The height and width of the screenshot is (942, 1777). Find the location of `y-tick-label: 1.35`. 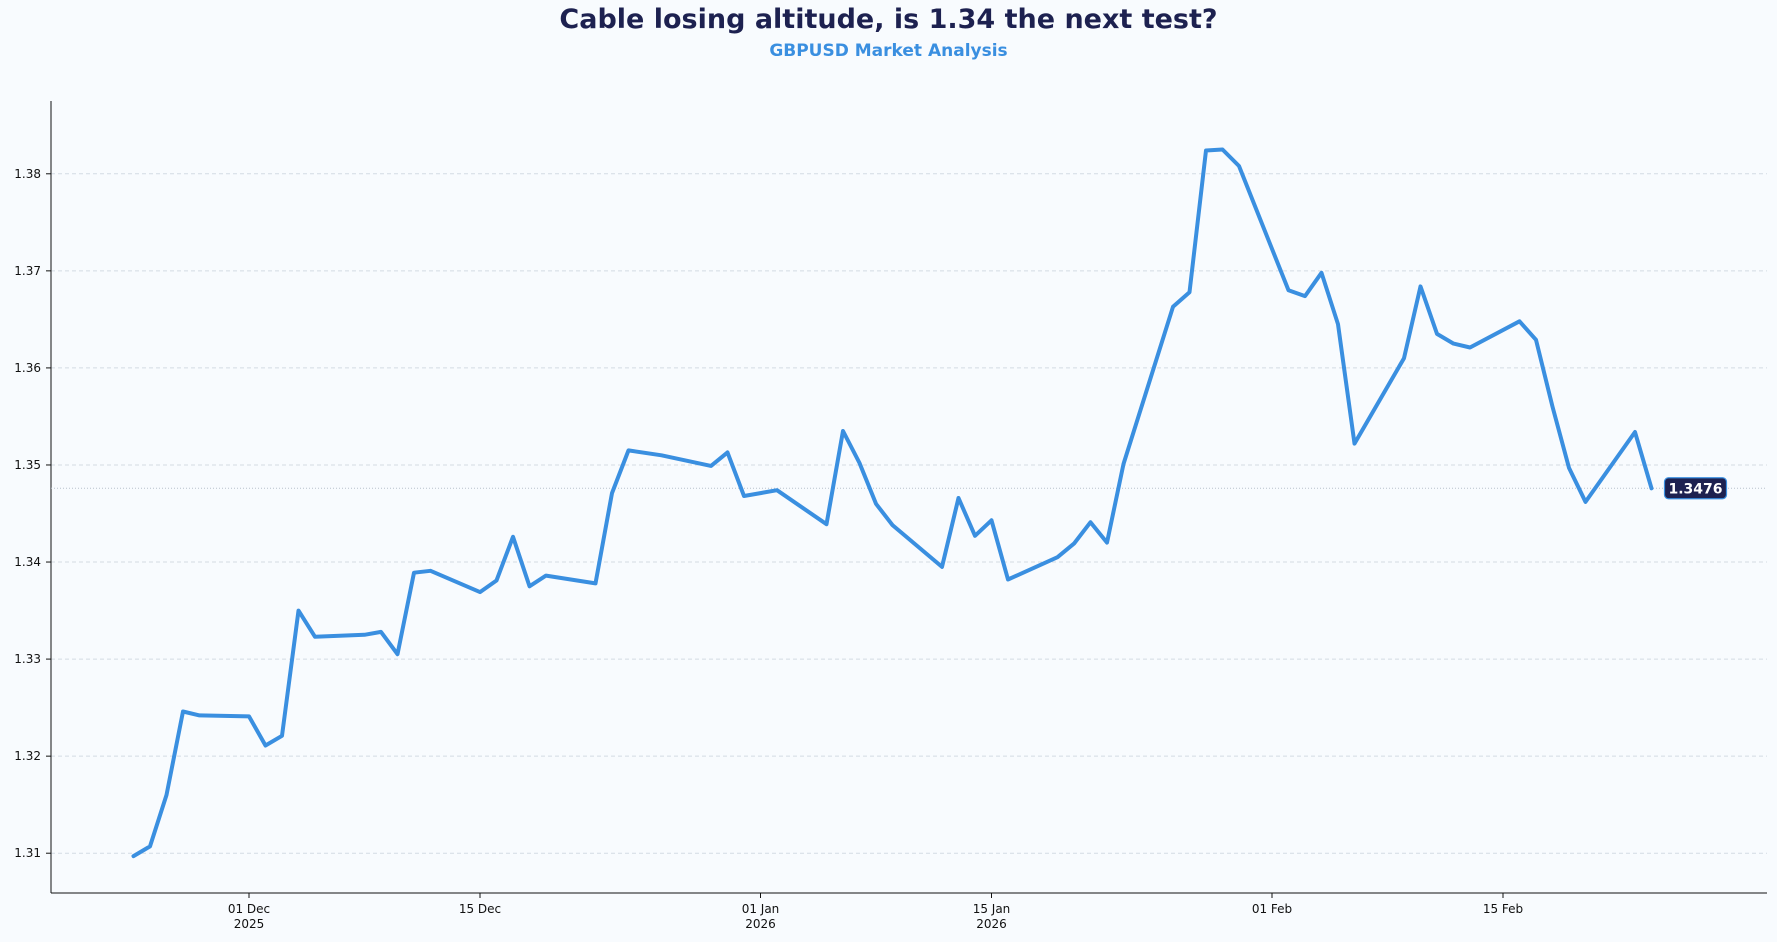

y-tick-label: 1.35 is located at coordinates (27, 465).